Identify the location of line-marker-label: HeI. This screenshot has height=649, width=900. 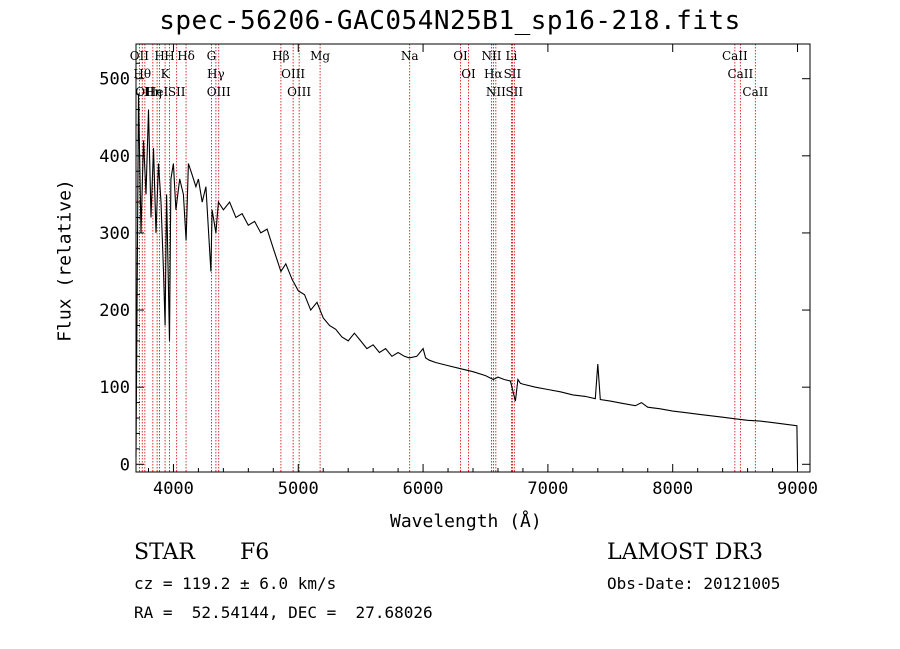
(157, 92).